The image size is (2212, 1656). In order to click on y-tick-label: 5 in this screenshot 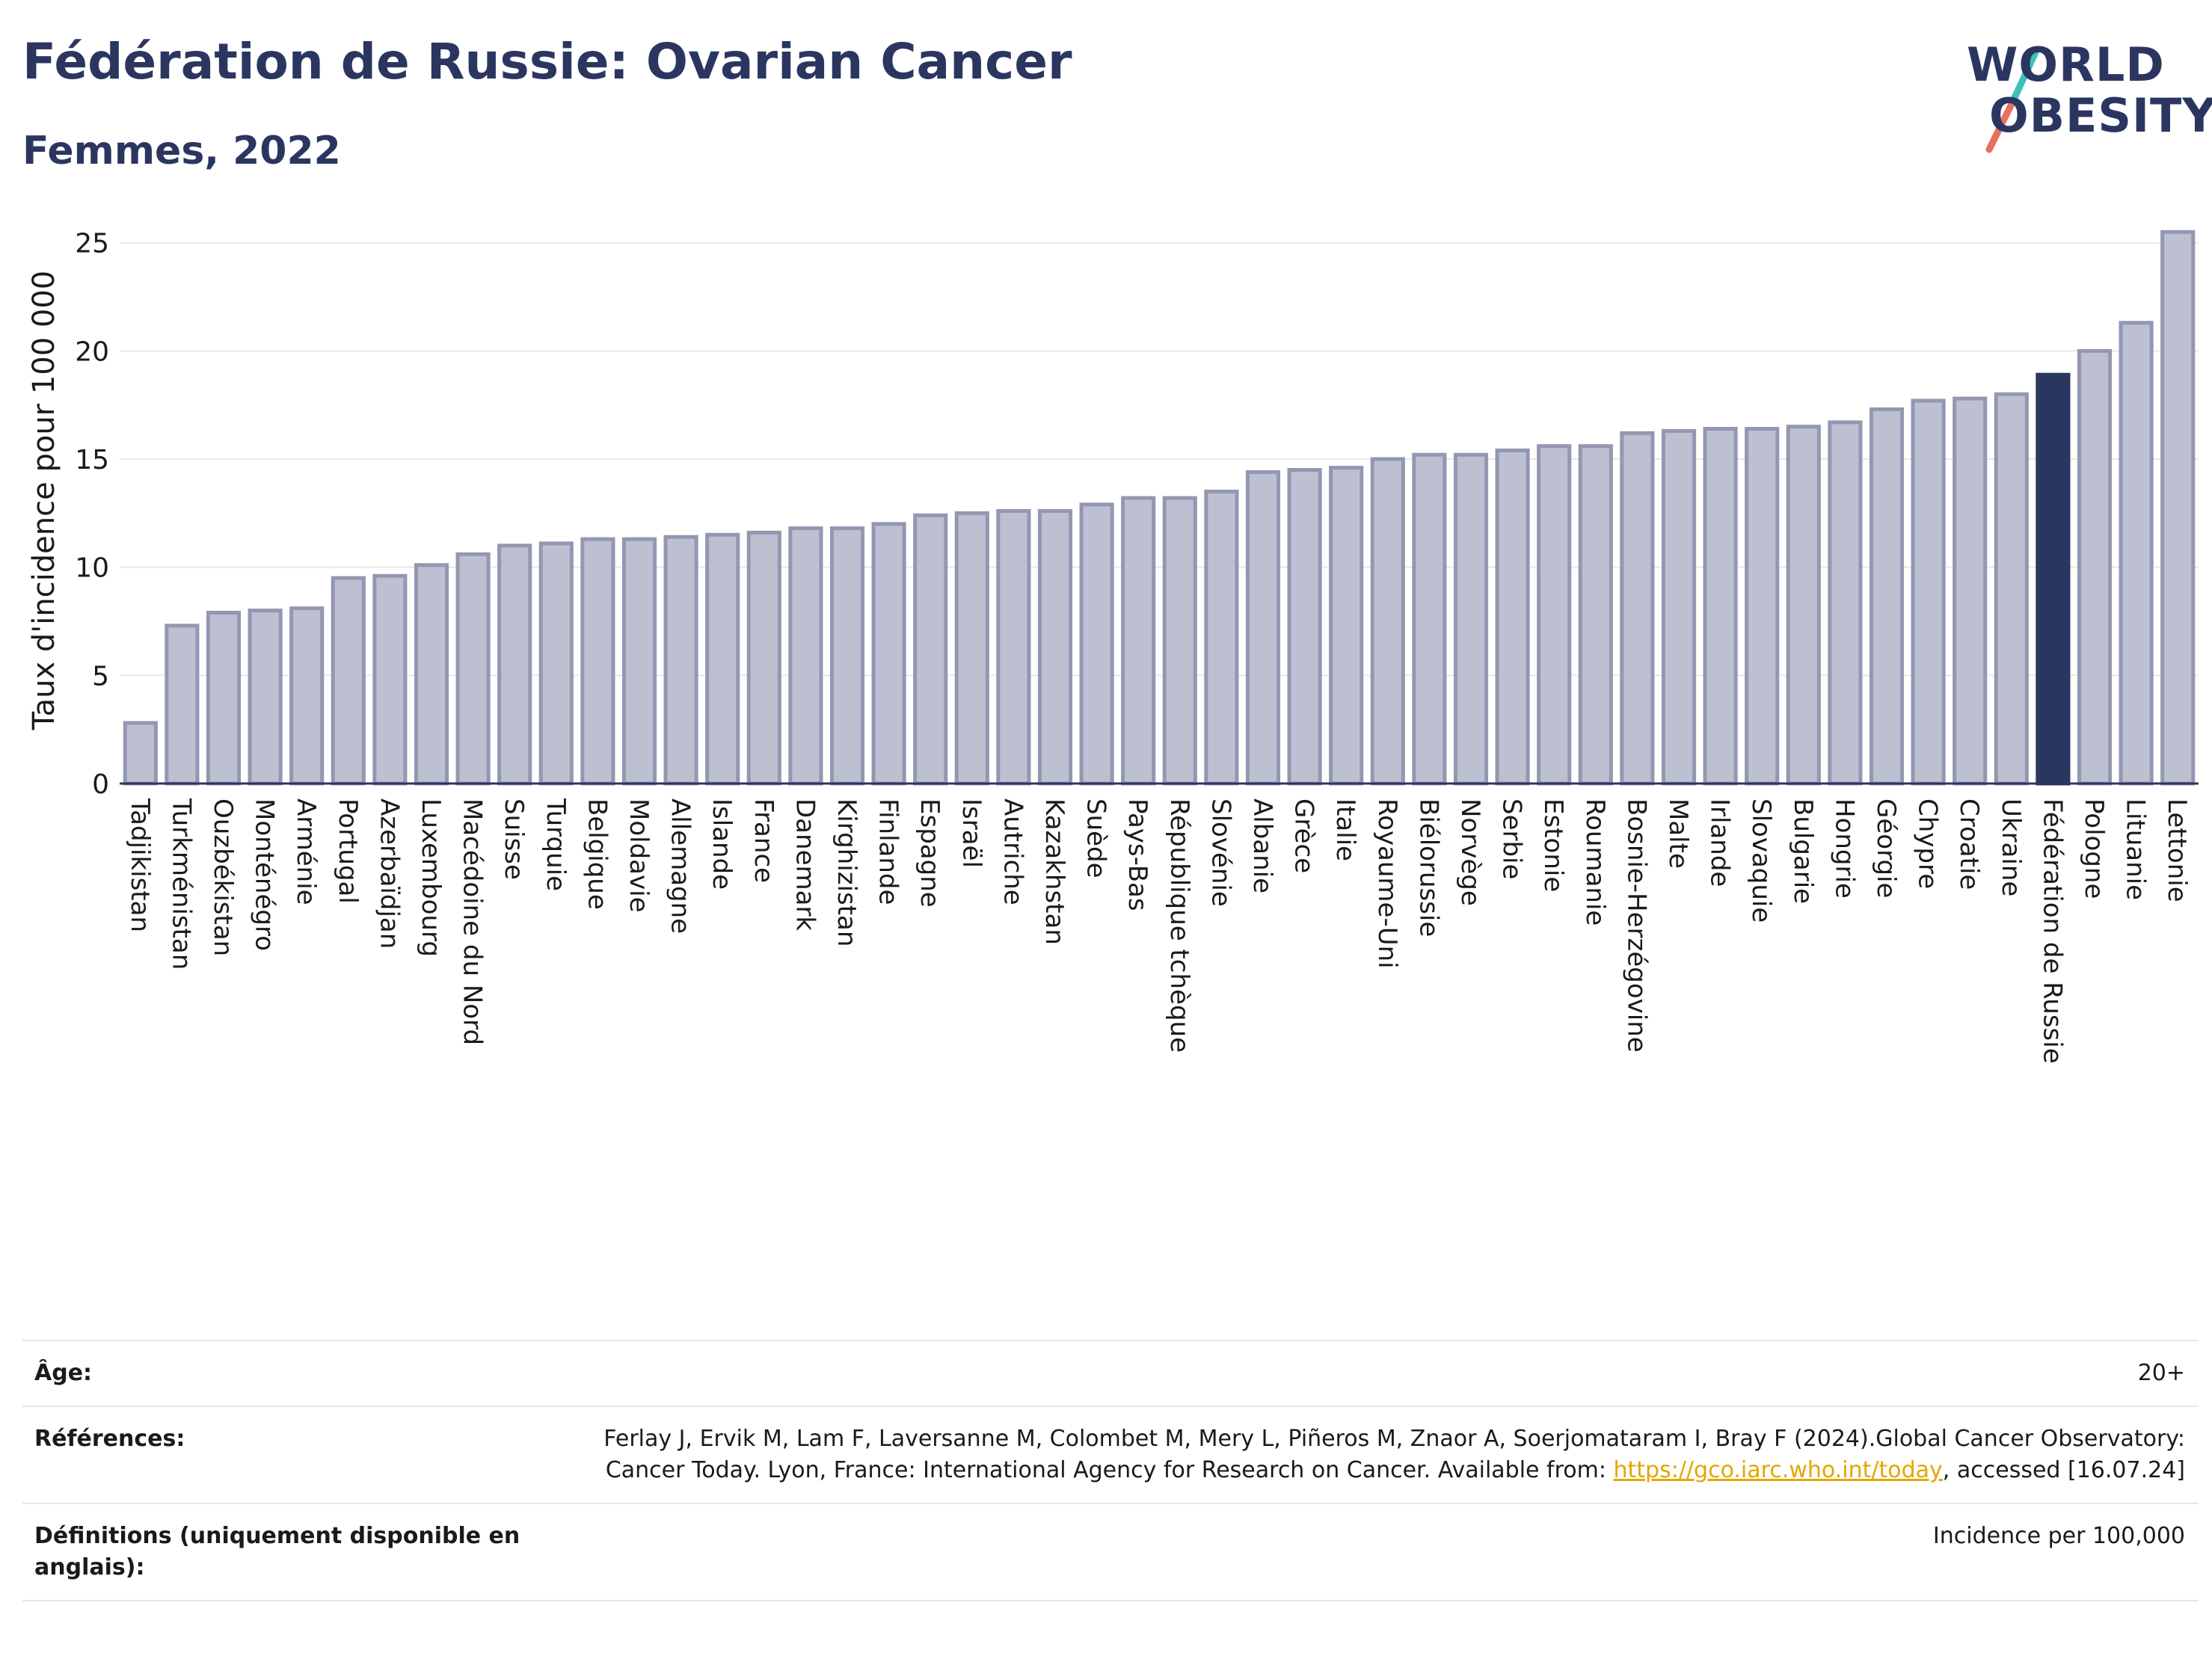, I will do `click(100, 676)`.